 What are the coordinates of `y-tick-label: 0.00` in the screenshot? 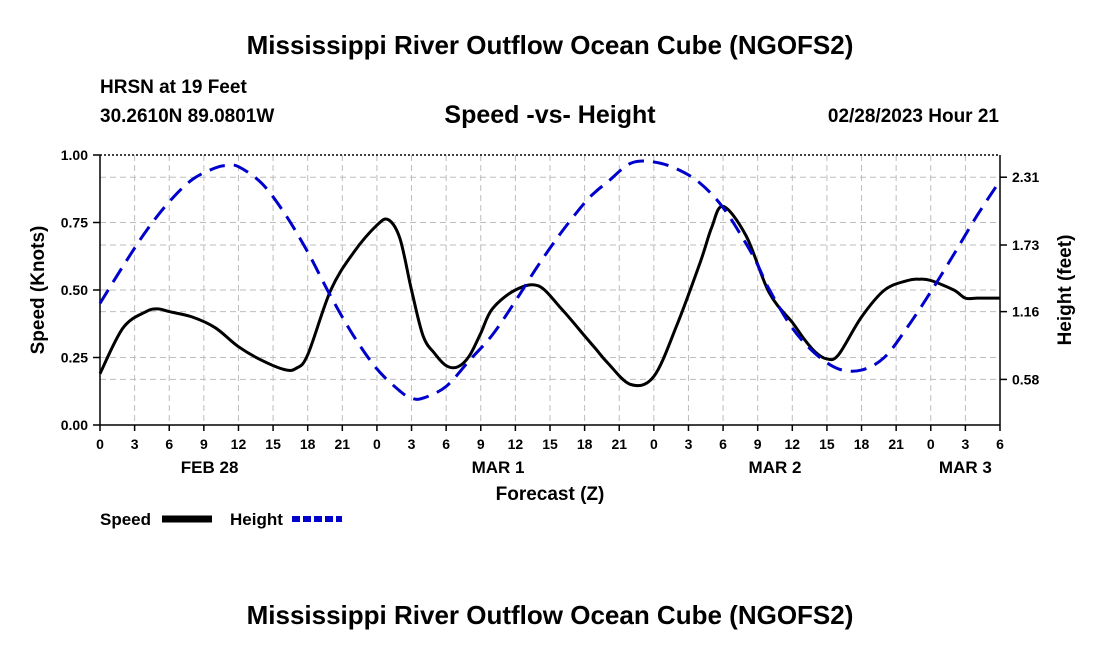 It's located at (74, 425).